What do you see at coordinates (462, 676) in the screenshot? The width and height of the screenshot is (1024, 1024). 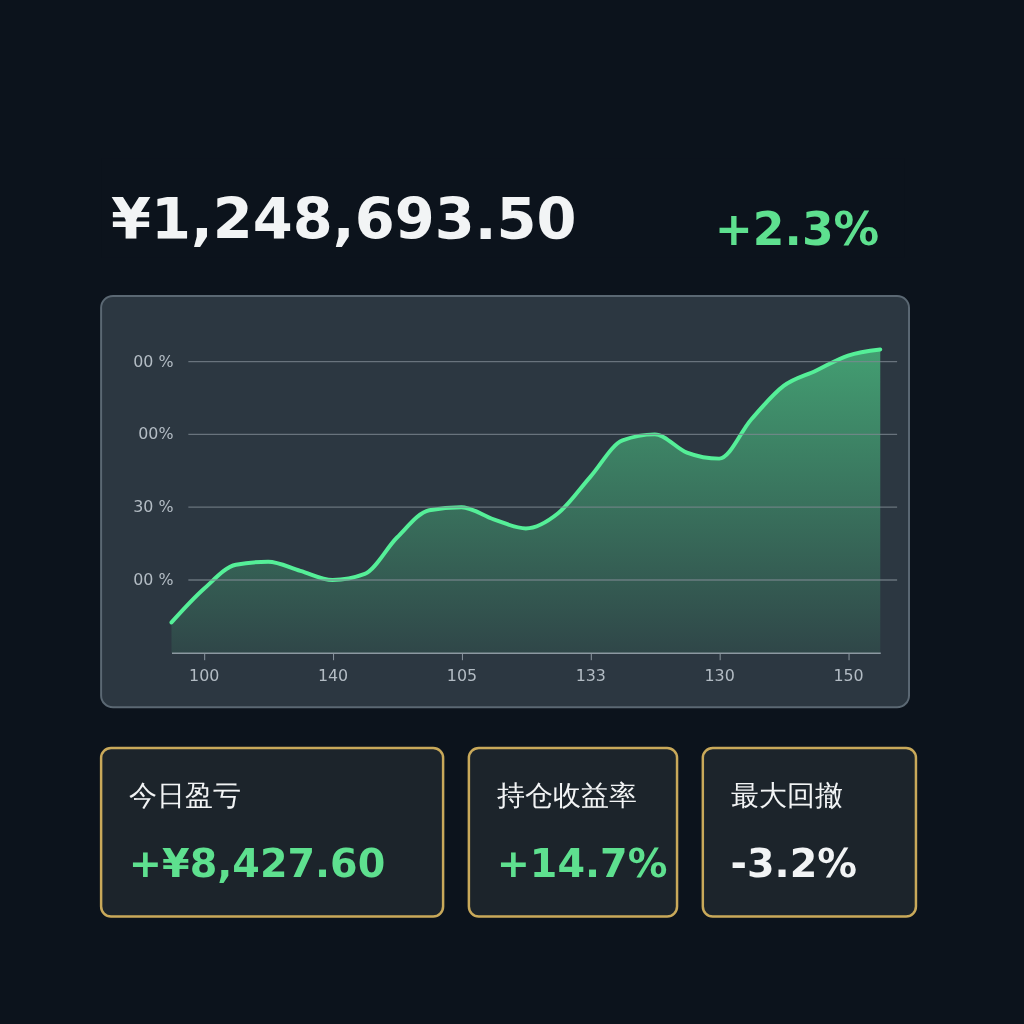 I see `x-tick-label: 105` at bounding box center [462, 676].